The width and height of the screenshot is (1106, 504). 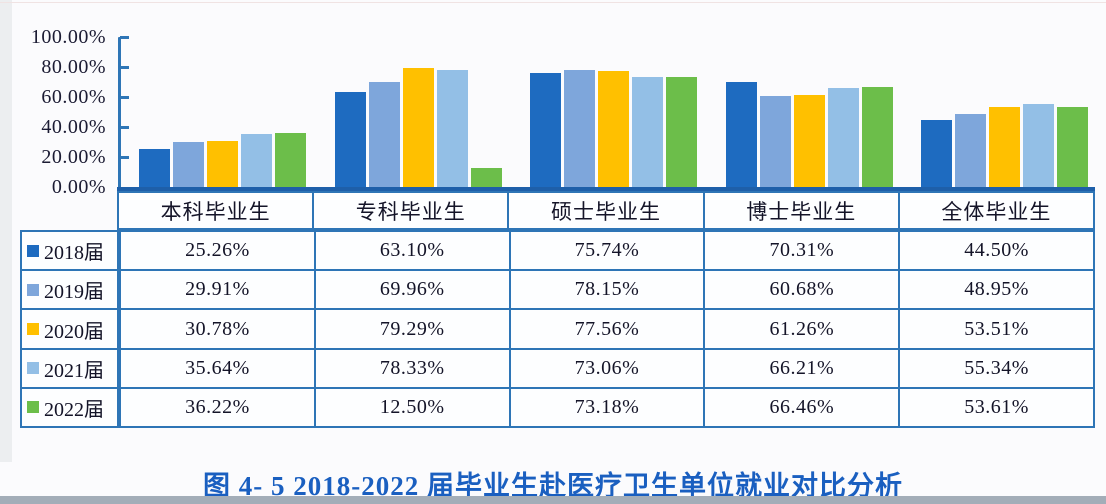 I want to click on table-cell: 48.95%, so click(x=995, y=290).